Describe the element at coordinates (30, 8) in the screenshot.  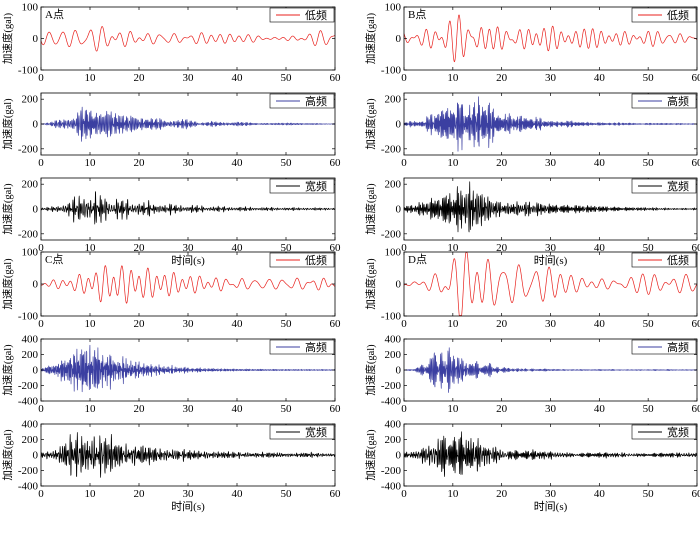
I see `y-tick-label: 100` at that location.